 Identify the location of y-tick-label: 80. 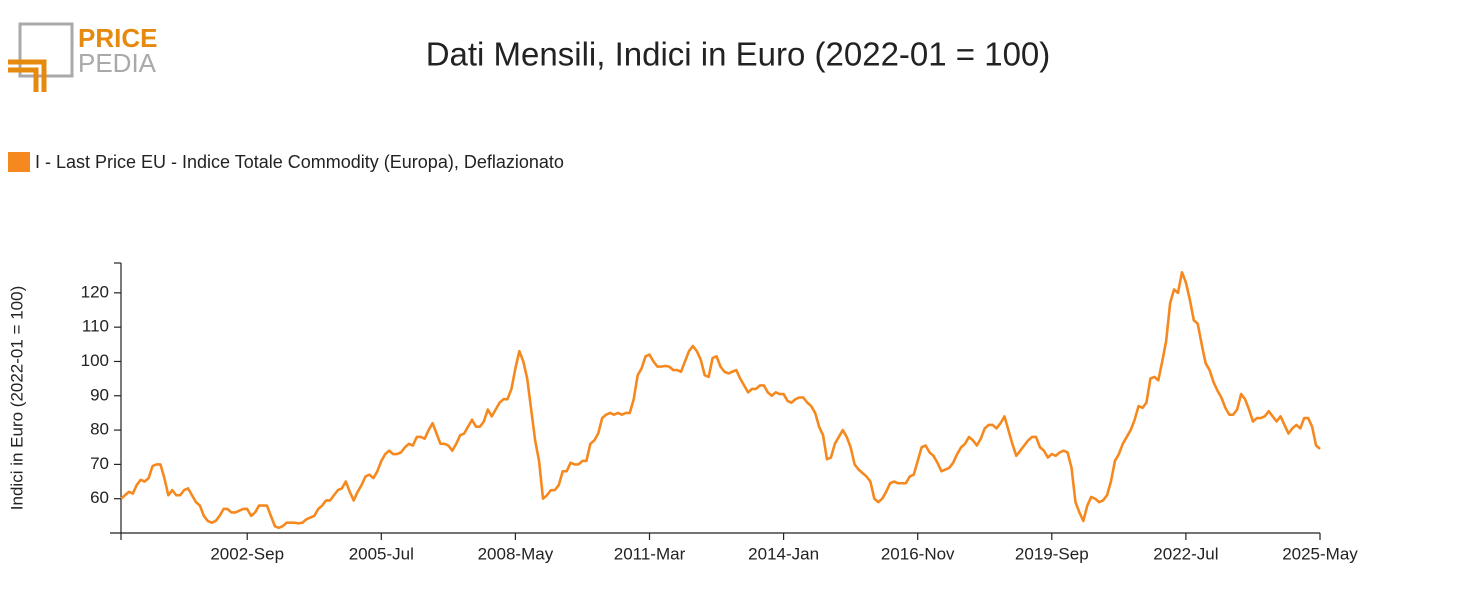
(99, 429).